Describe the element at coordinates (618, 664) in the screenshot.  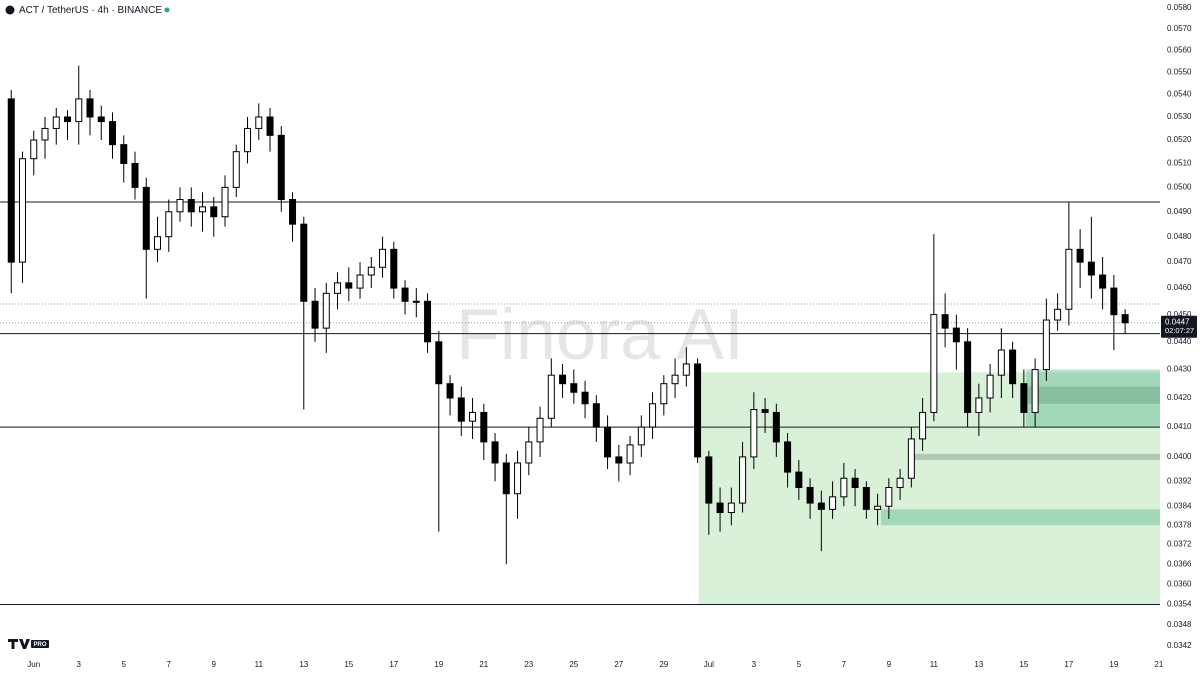
I see `x-tick-label: 27` at that location.